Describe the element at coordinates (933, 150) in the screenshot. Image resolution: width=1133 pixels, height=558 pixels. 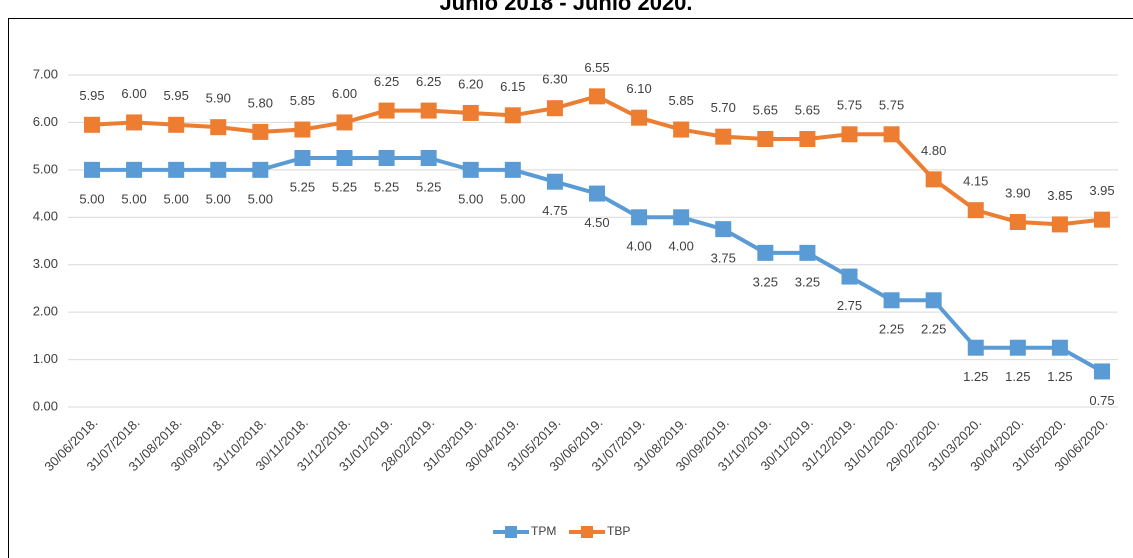
I see `data-label: 4.80` at that location.